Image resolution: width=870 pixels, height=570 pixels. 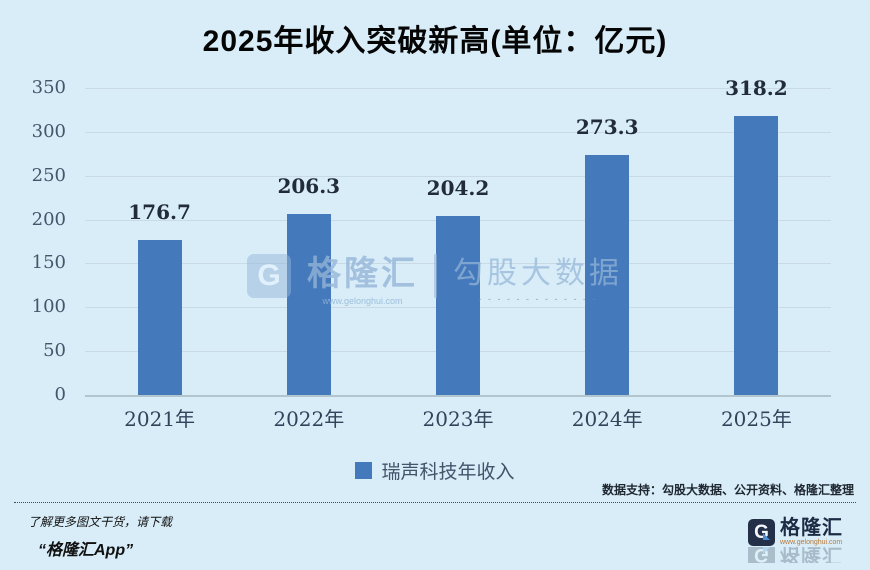 I want to click on gelonghui-logo-block: G 格隆汇 www.gelonghui.com G 格隆汇, so click(x=803, y=540).